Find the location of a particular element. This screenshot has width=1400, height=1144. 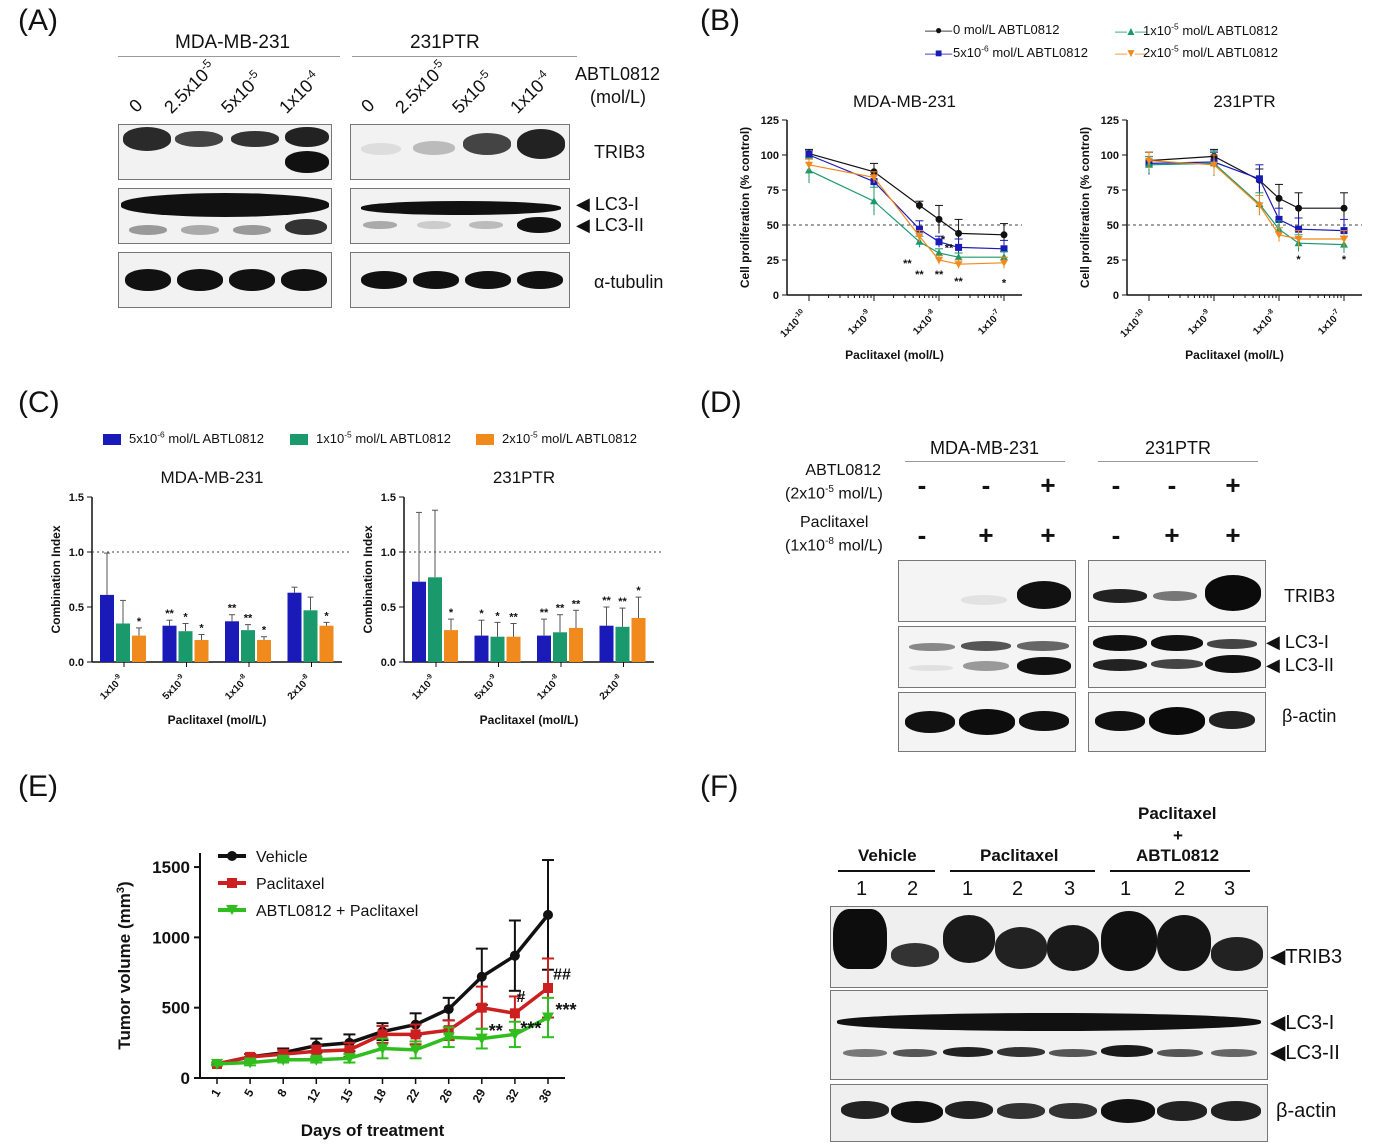

legend-label: Paclitaxel is located at coordinates (290, 884).